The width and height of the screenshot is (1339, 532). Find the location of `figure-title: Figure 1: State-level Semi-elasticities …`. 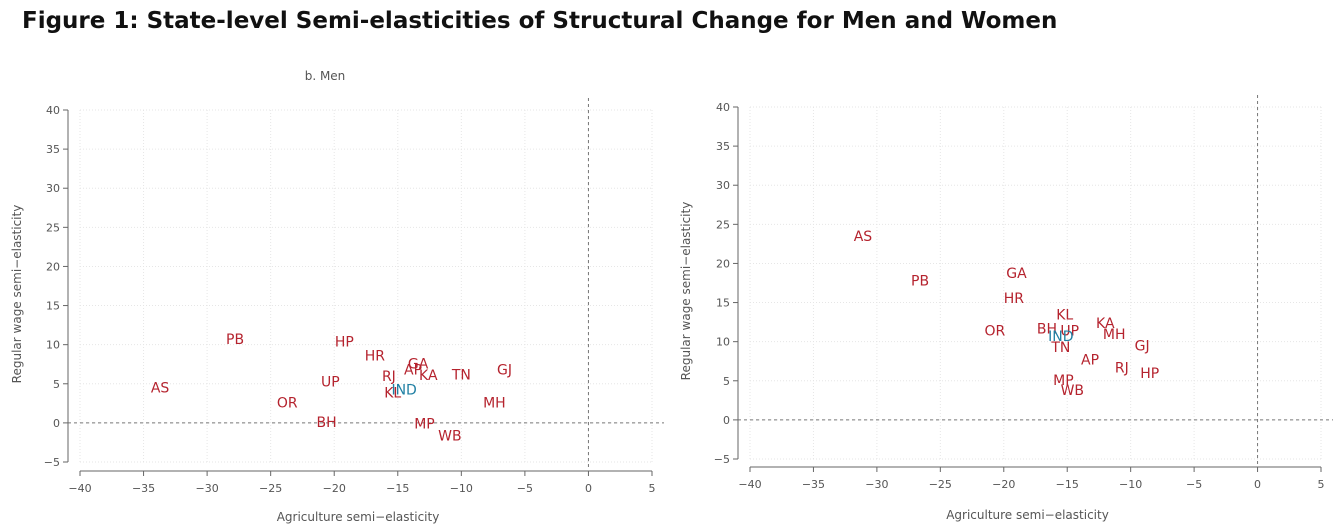

figure-title: Figure 1: State-level Semi-elasticities … is located at coordinates (540, 21).